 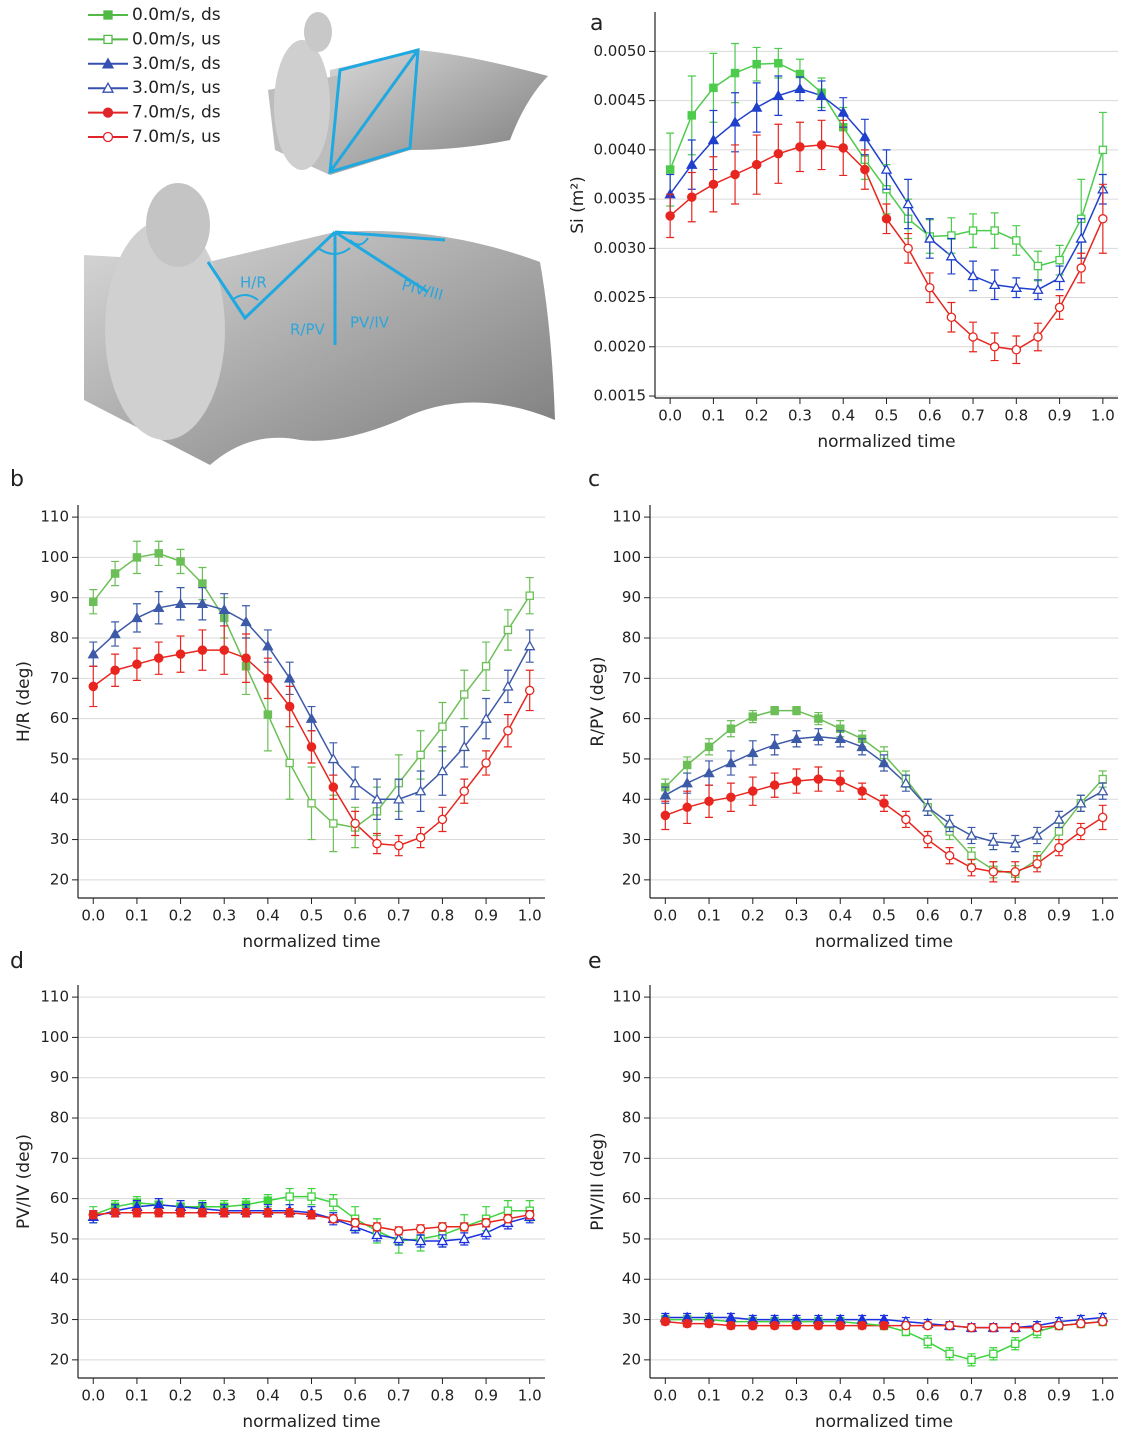 What do you see at coordinates (620, 199) in the screenshot?
I see `y-tick-label: 0.0035` at bounding box center [620, 199].